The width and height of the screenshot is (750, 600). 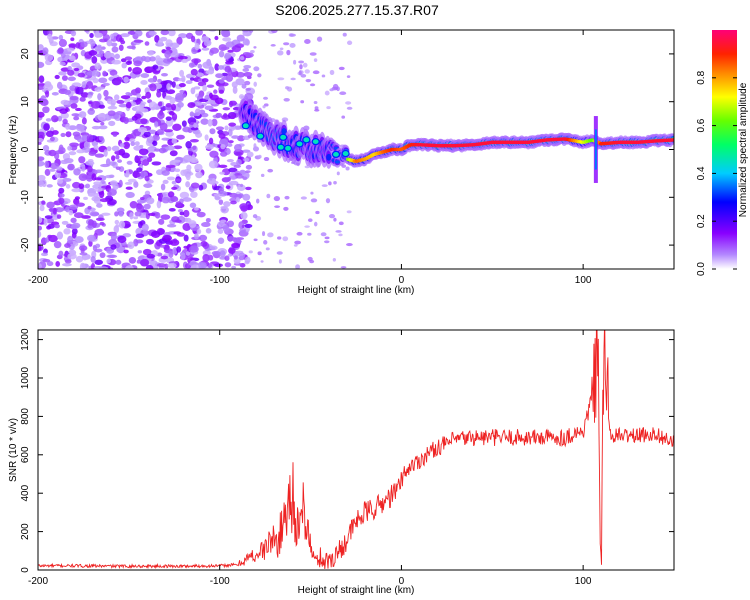 I want to click on y-tick-label: 200, so click(x=25, y=531).